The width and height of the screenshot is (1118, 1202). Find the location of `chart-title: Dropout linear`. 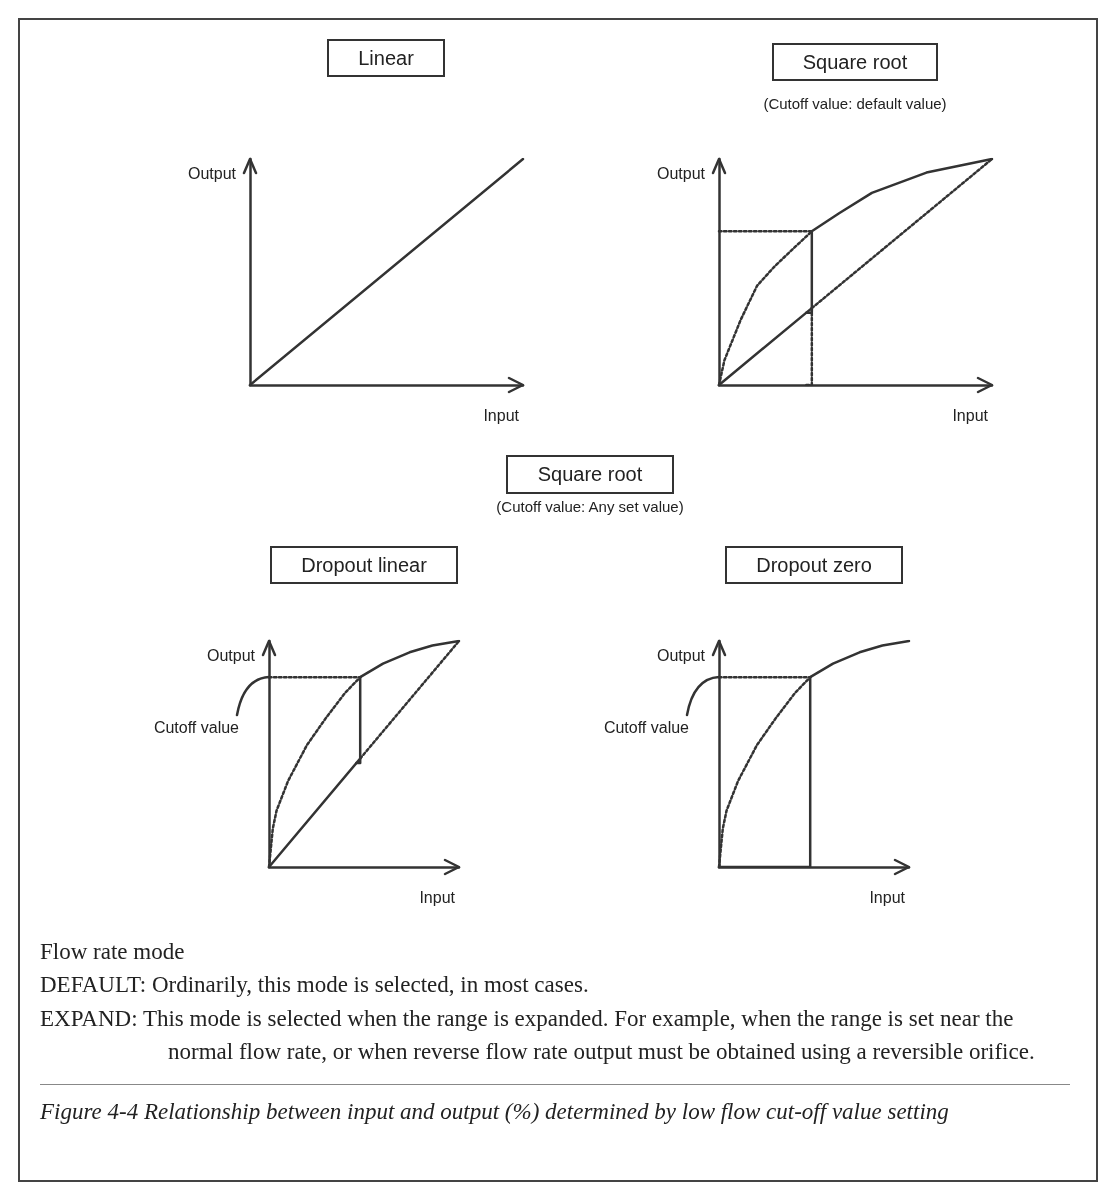

chart-title: Dropout linear is located at coordinates (364, 565).